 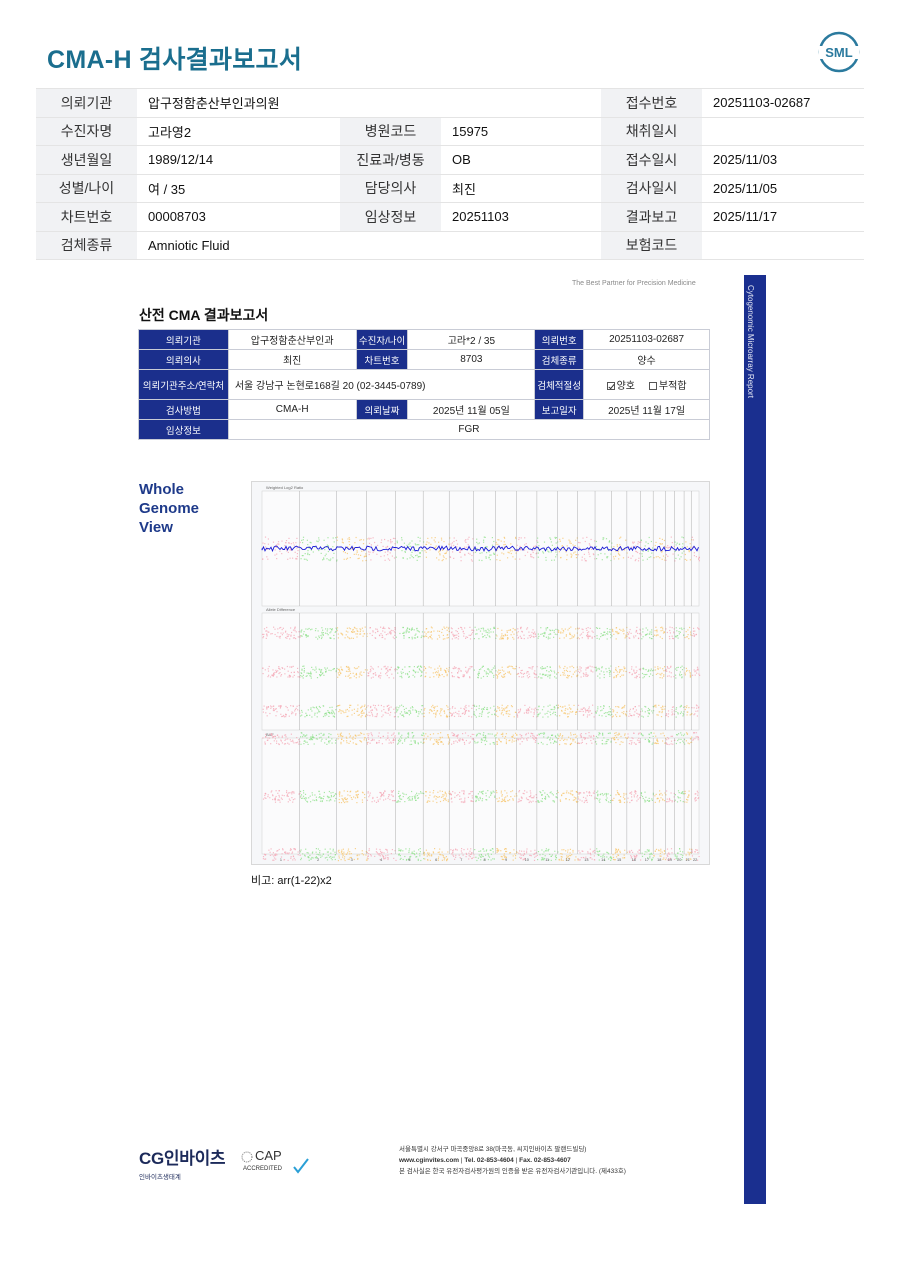 What do you see at coordinates (521, 131) in the screenshot?
I see `value-hospital-code: 15975` at bounding box center [521, 131].